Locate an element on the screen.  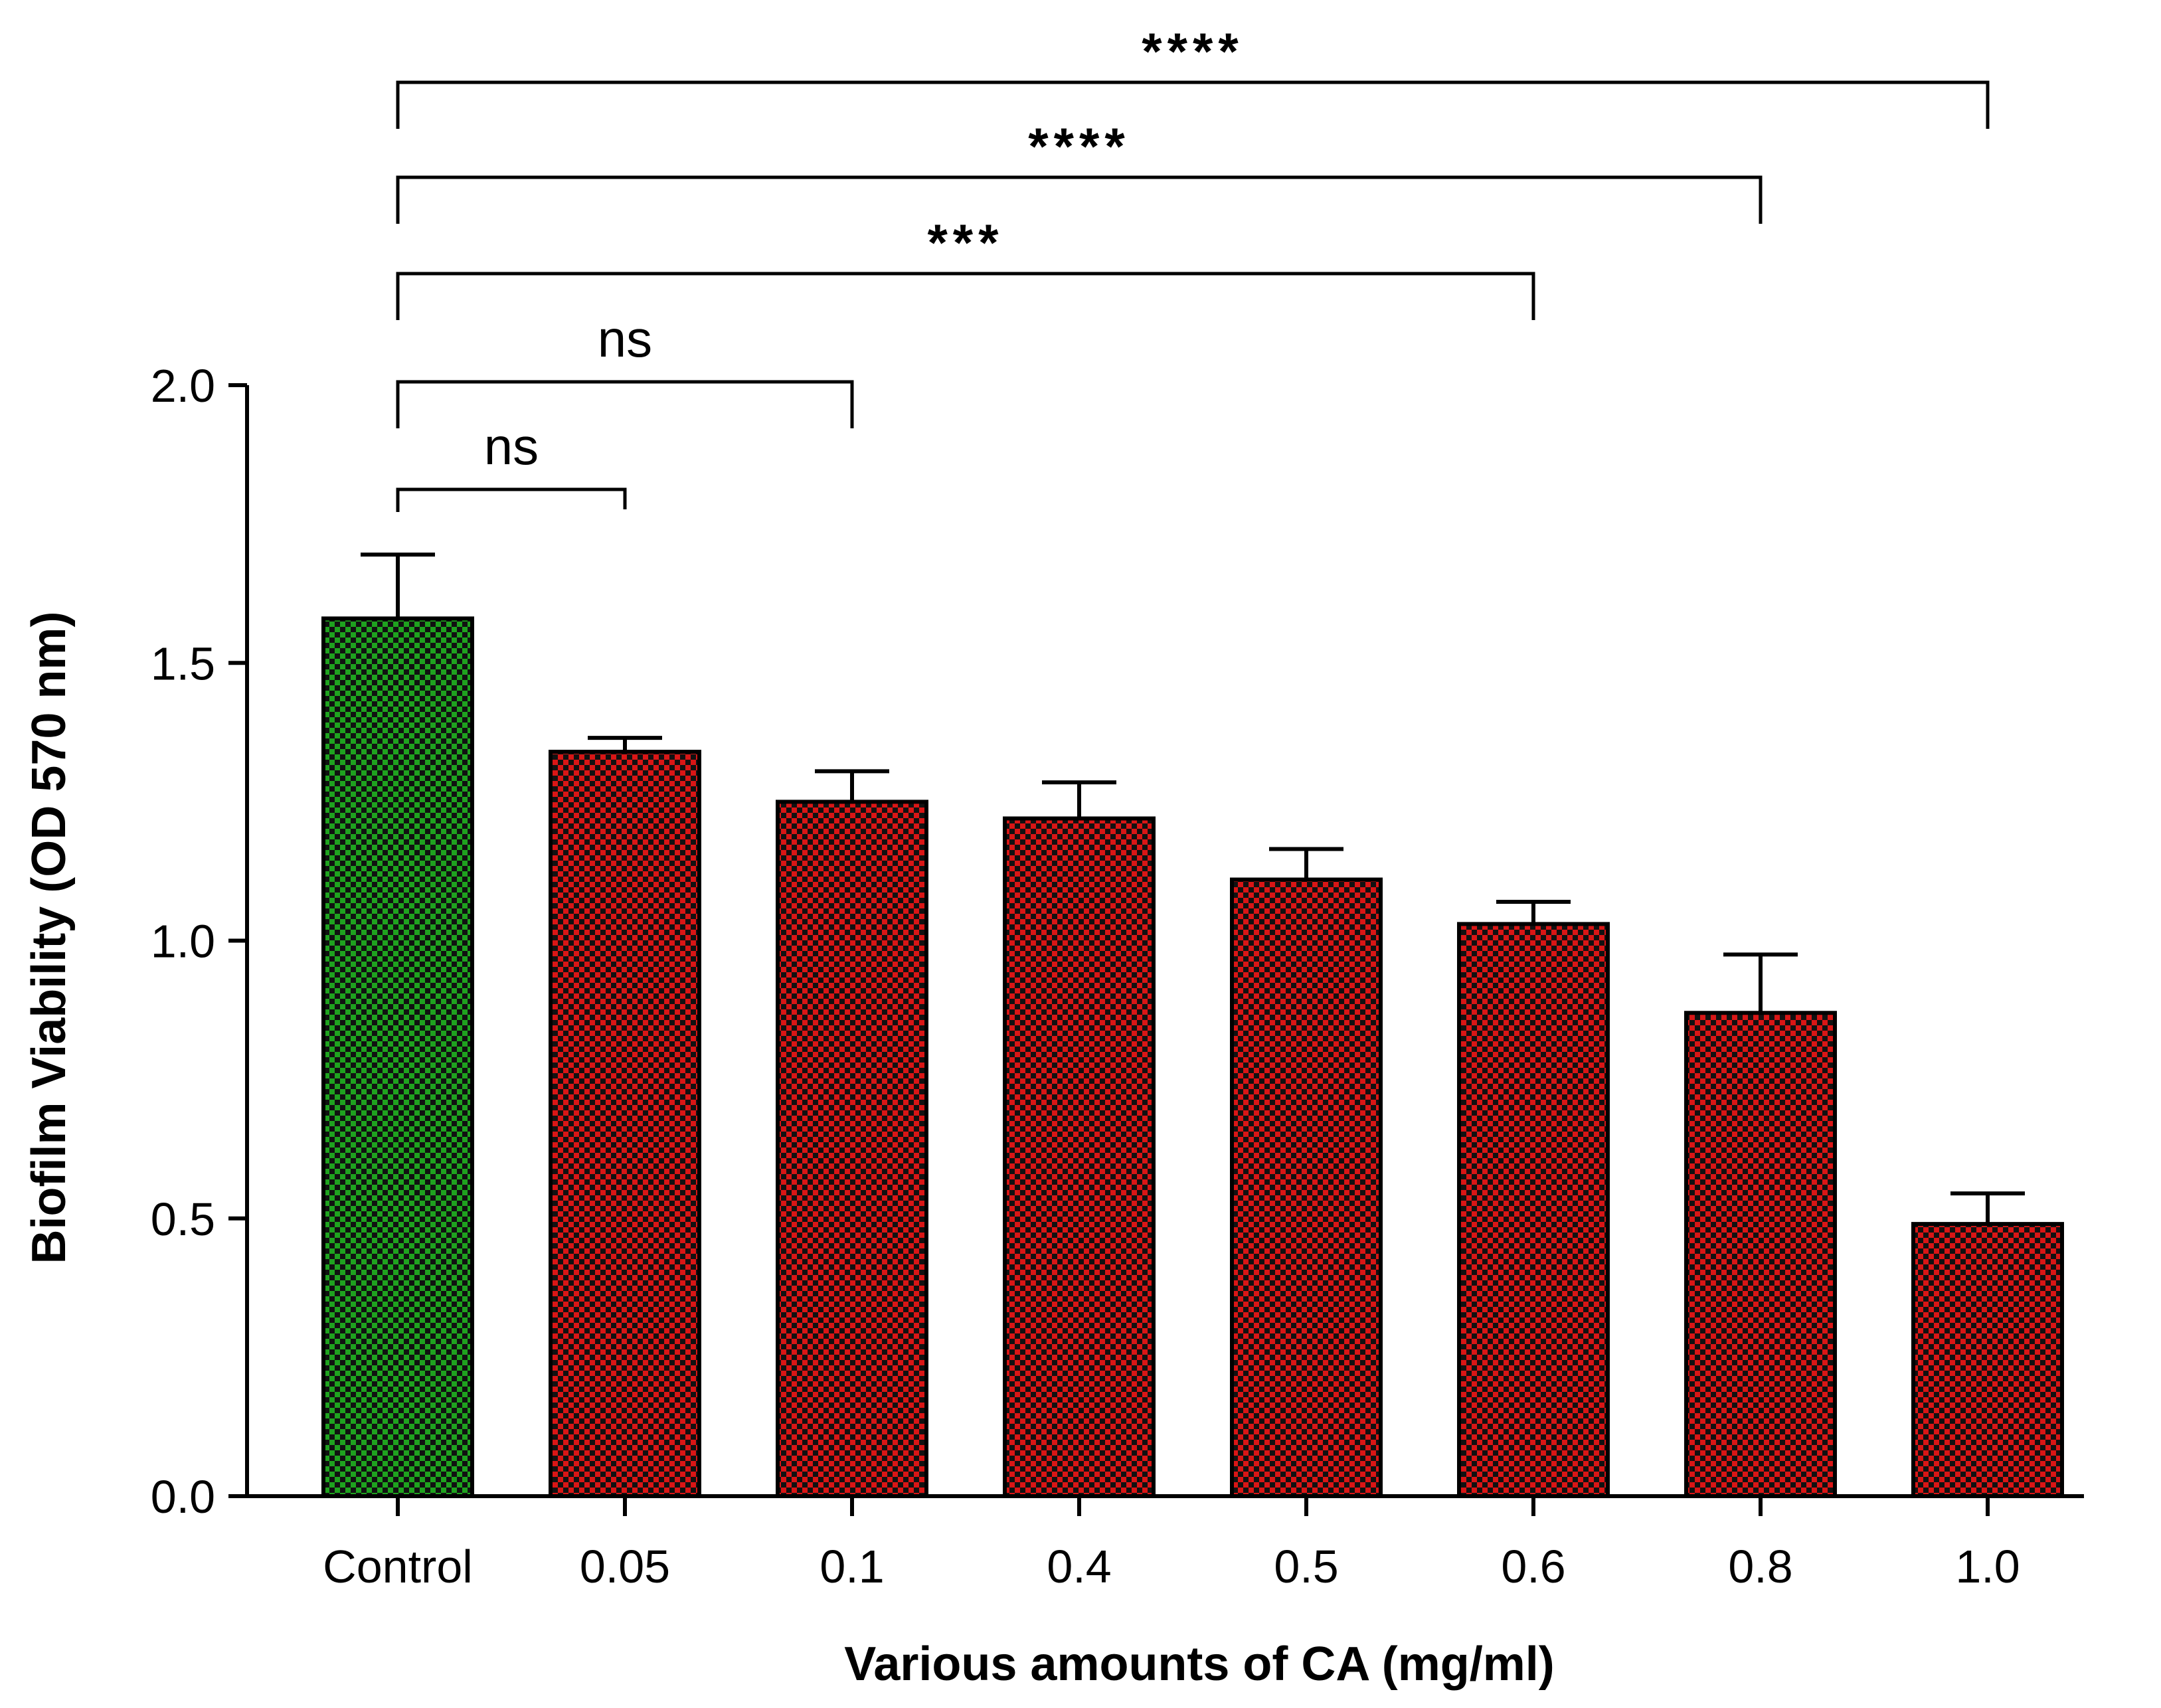
x-tick-label: 0.05 is located at coordinates (625, 1566).